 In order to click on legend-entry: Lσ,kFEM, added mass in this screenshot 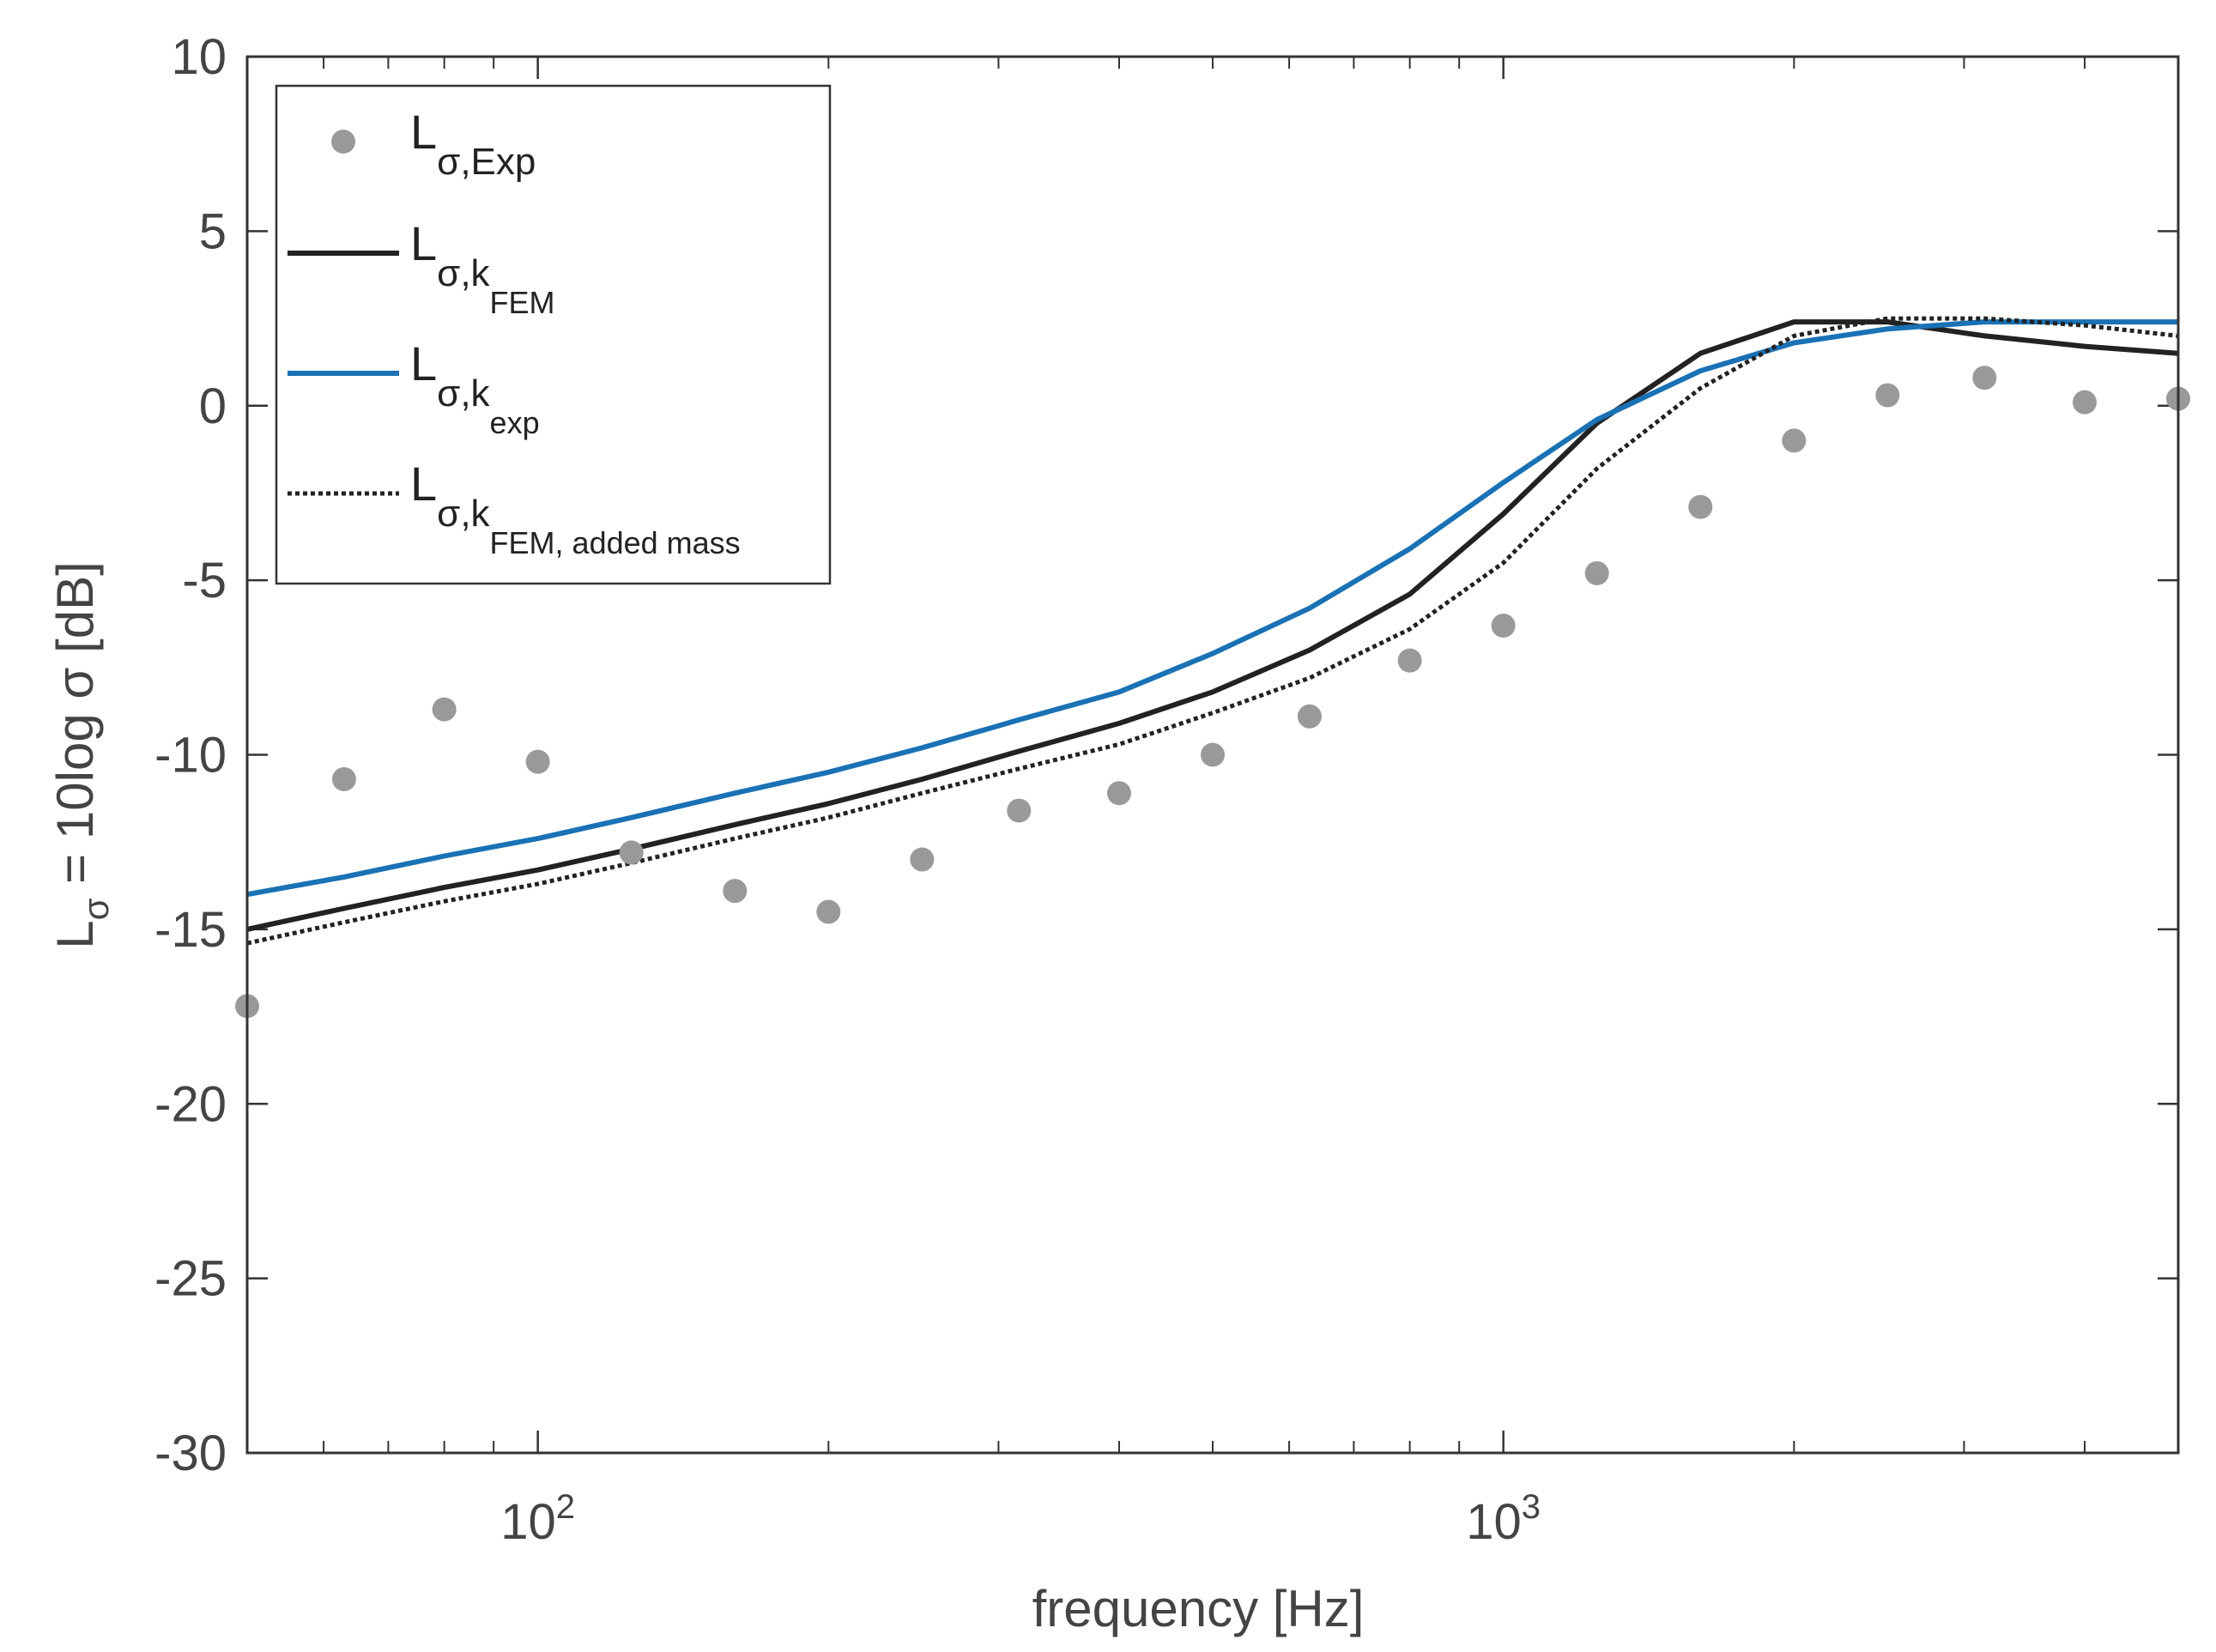, I will do `click(514, 508)`.